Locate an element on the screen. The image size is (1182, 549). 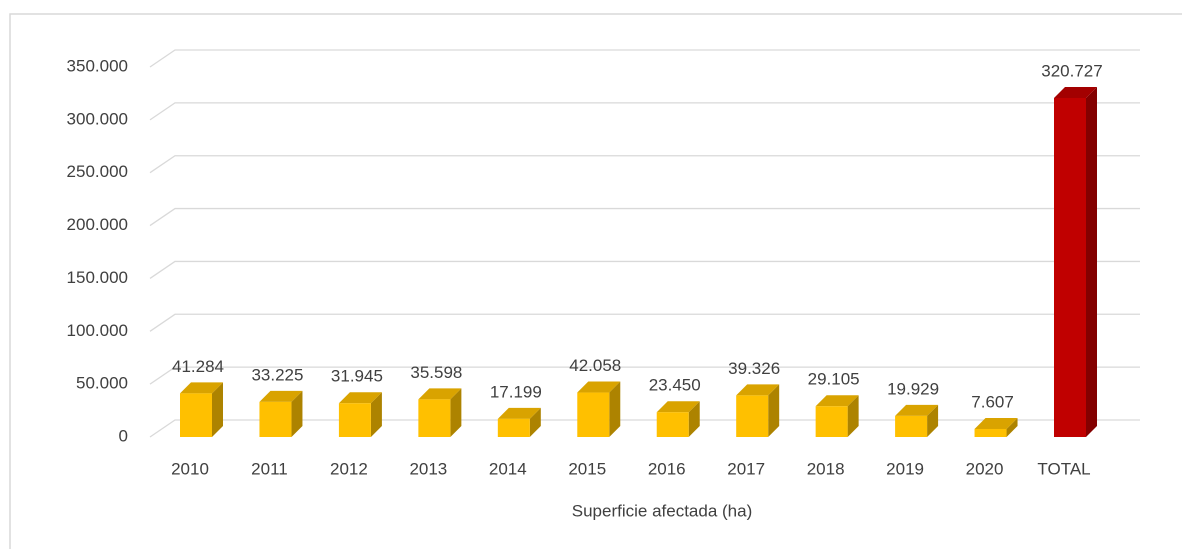
data-label: 35.598 is located at coordinates (436, 372).